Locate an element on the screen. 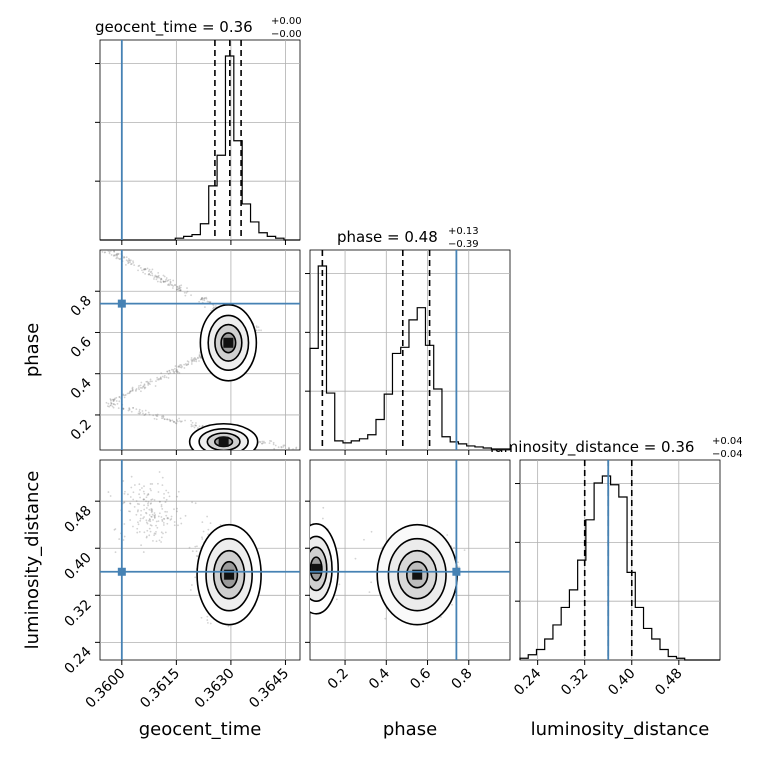 The width and height of the screenshot is (760, 760). panel-distance-geocent-time-tick-label-x: 0.3615 is located at coordinates (160, 689).